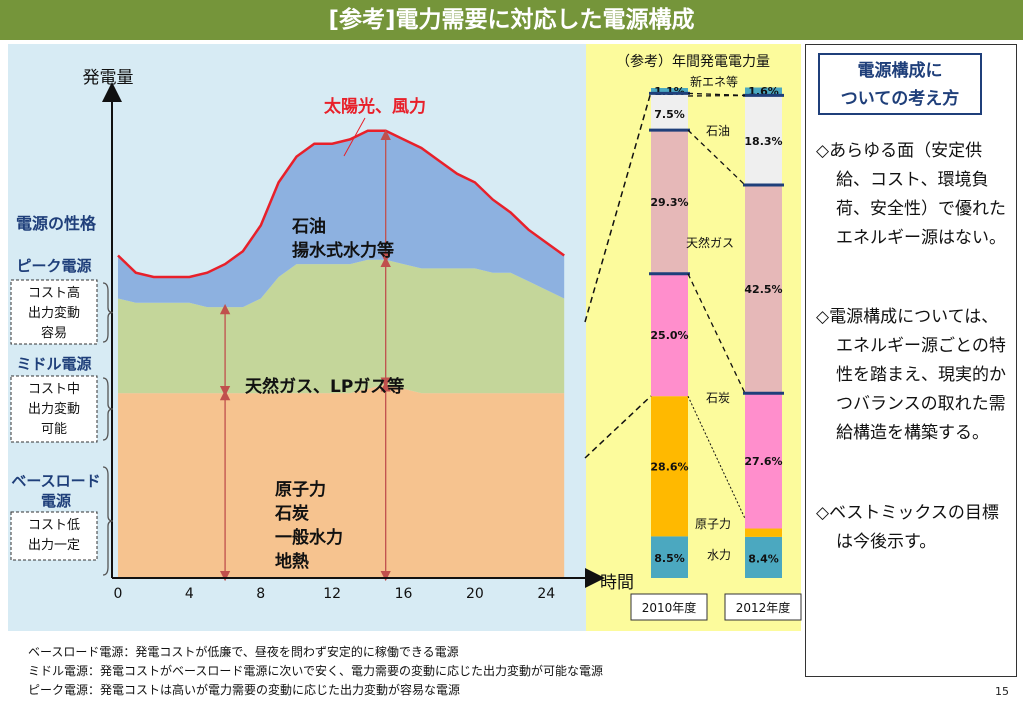 Image resolution: width=1023 pixels, height=708 pixels. Describe the element at coordinates (546, 594) in the screenshot. I see `x-tick-24: 24` at that location.